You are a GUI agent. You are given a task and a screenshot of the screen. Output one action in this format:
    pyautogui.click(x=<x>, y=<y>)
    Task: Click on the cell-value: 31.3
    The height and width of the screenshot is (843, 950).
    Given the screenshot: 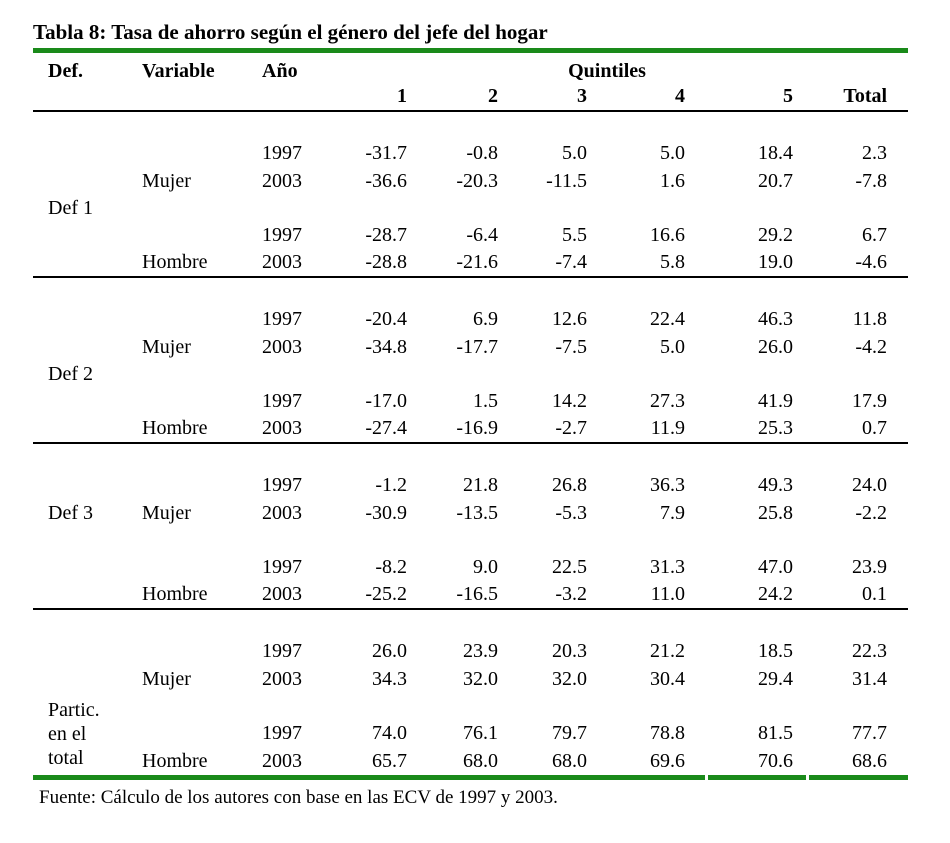 What is the action you would take?
    pyautogui.click(x=667, y=566)
    